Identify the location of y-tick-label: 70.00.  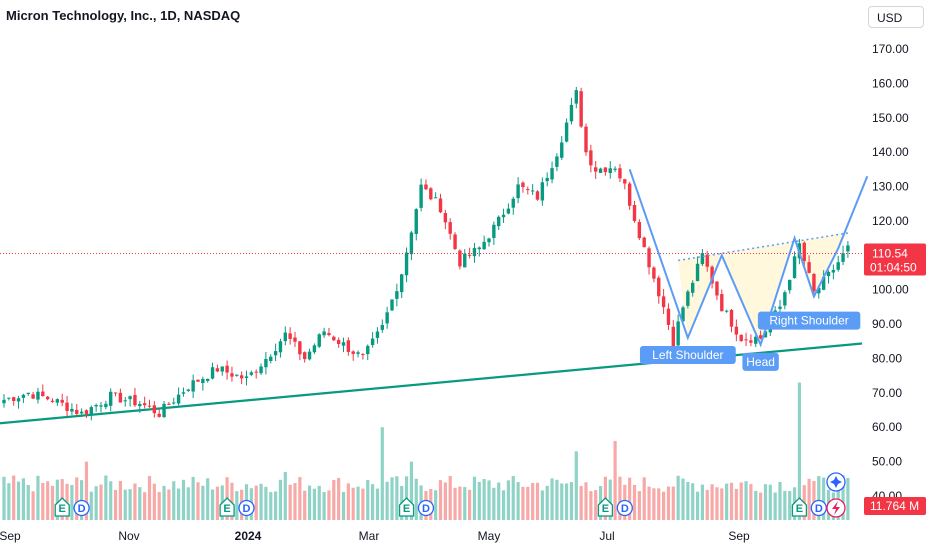
(887, 393).